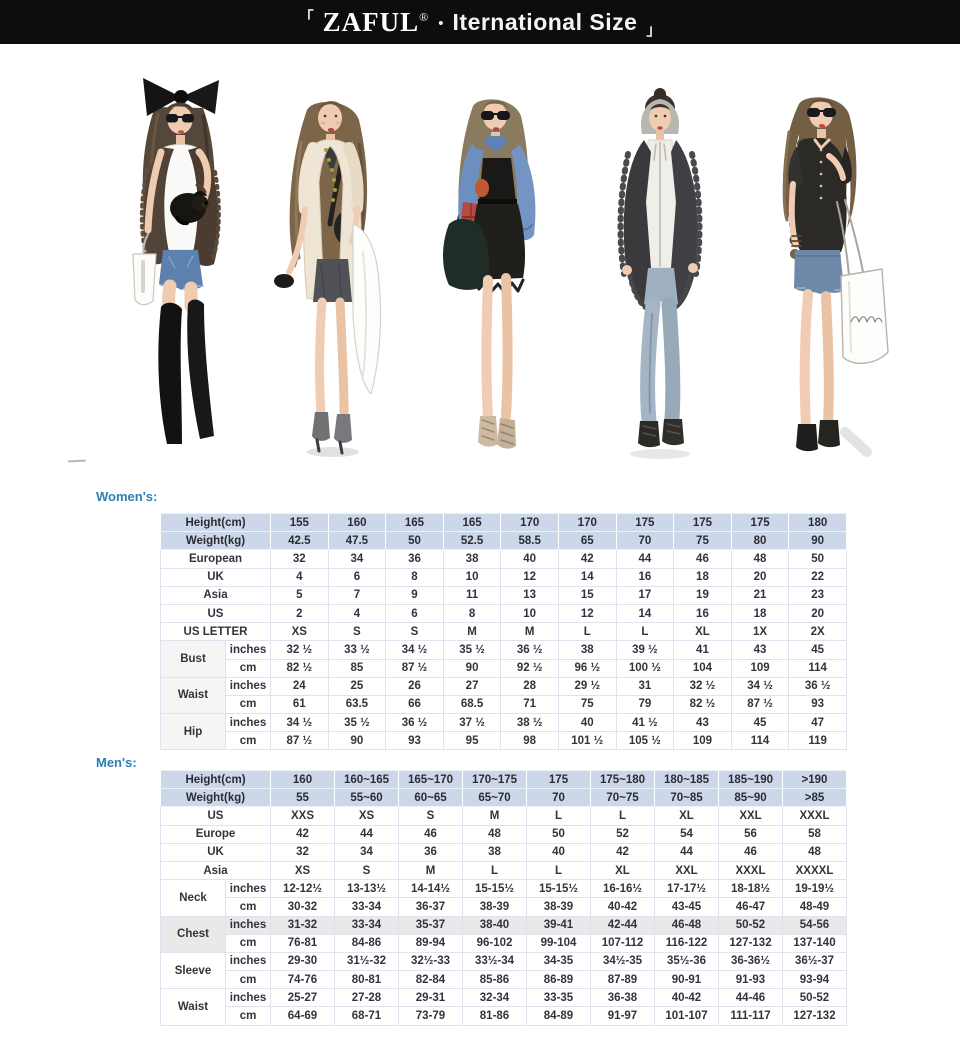  What do you see at coordinates (529, 668) in the screenshot?
I see `value-cell: 92 ½` at bounding box center [529, 668].